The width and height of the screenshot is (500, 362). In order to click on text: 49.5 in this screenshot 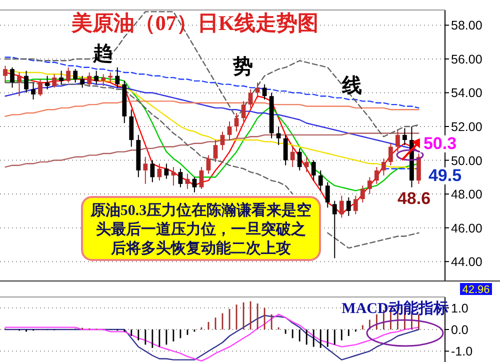, I will do `click(445, 175)`.